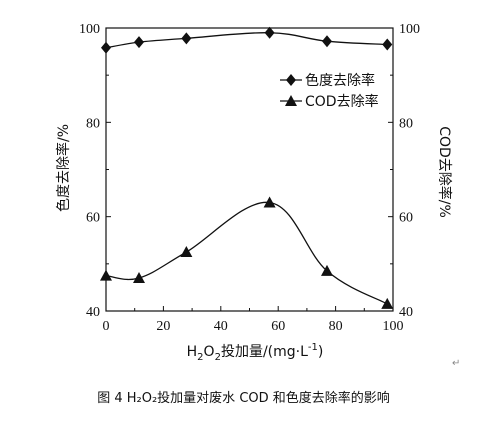  Describe the element at coordinates (329, 91) in the screenshot. I see `legend: 色度去除率 COD去除率` at that location.